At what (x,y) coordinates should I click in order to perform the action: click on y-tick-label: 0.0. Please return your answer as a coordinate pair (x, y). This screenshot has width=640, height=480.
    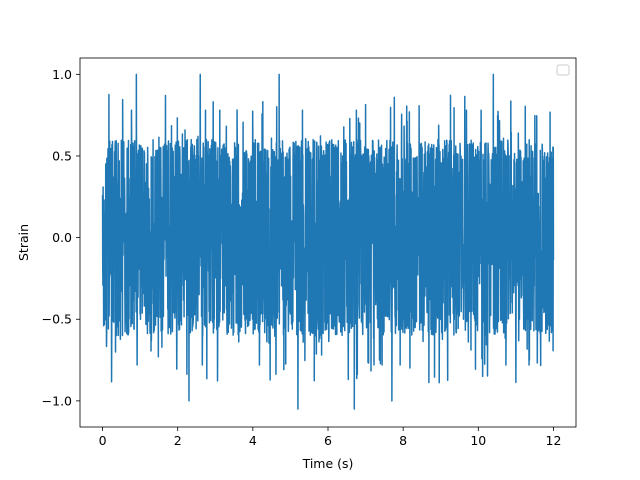
    Looking at the image, I should click on (62, 237).